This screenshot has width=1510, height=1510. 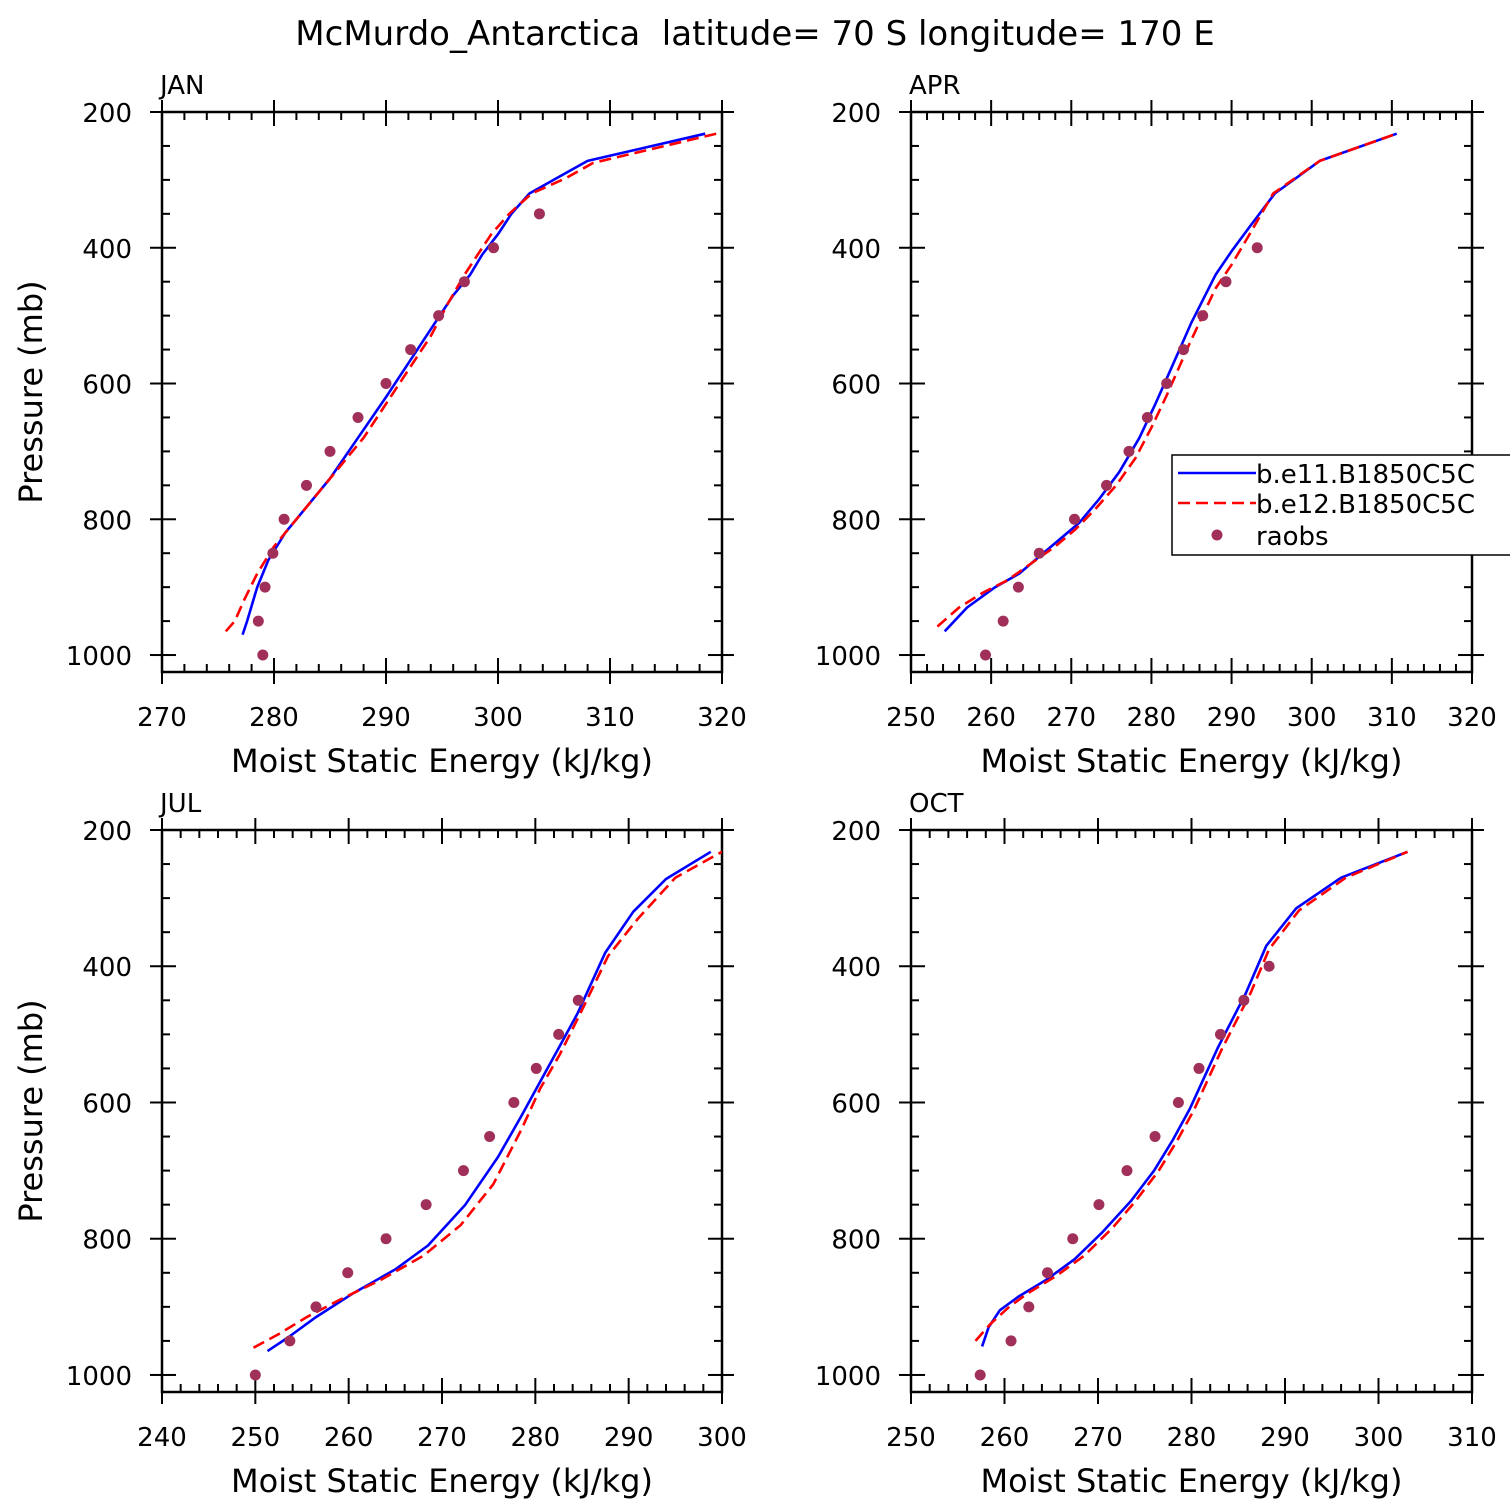 I want to click on panel-label: JUL, so click(x=180, y=804).